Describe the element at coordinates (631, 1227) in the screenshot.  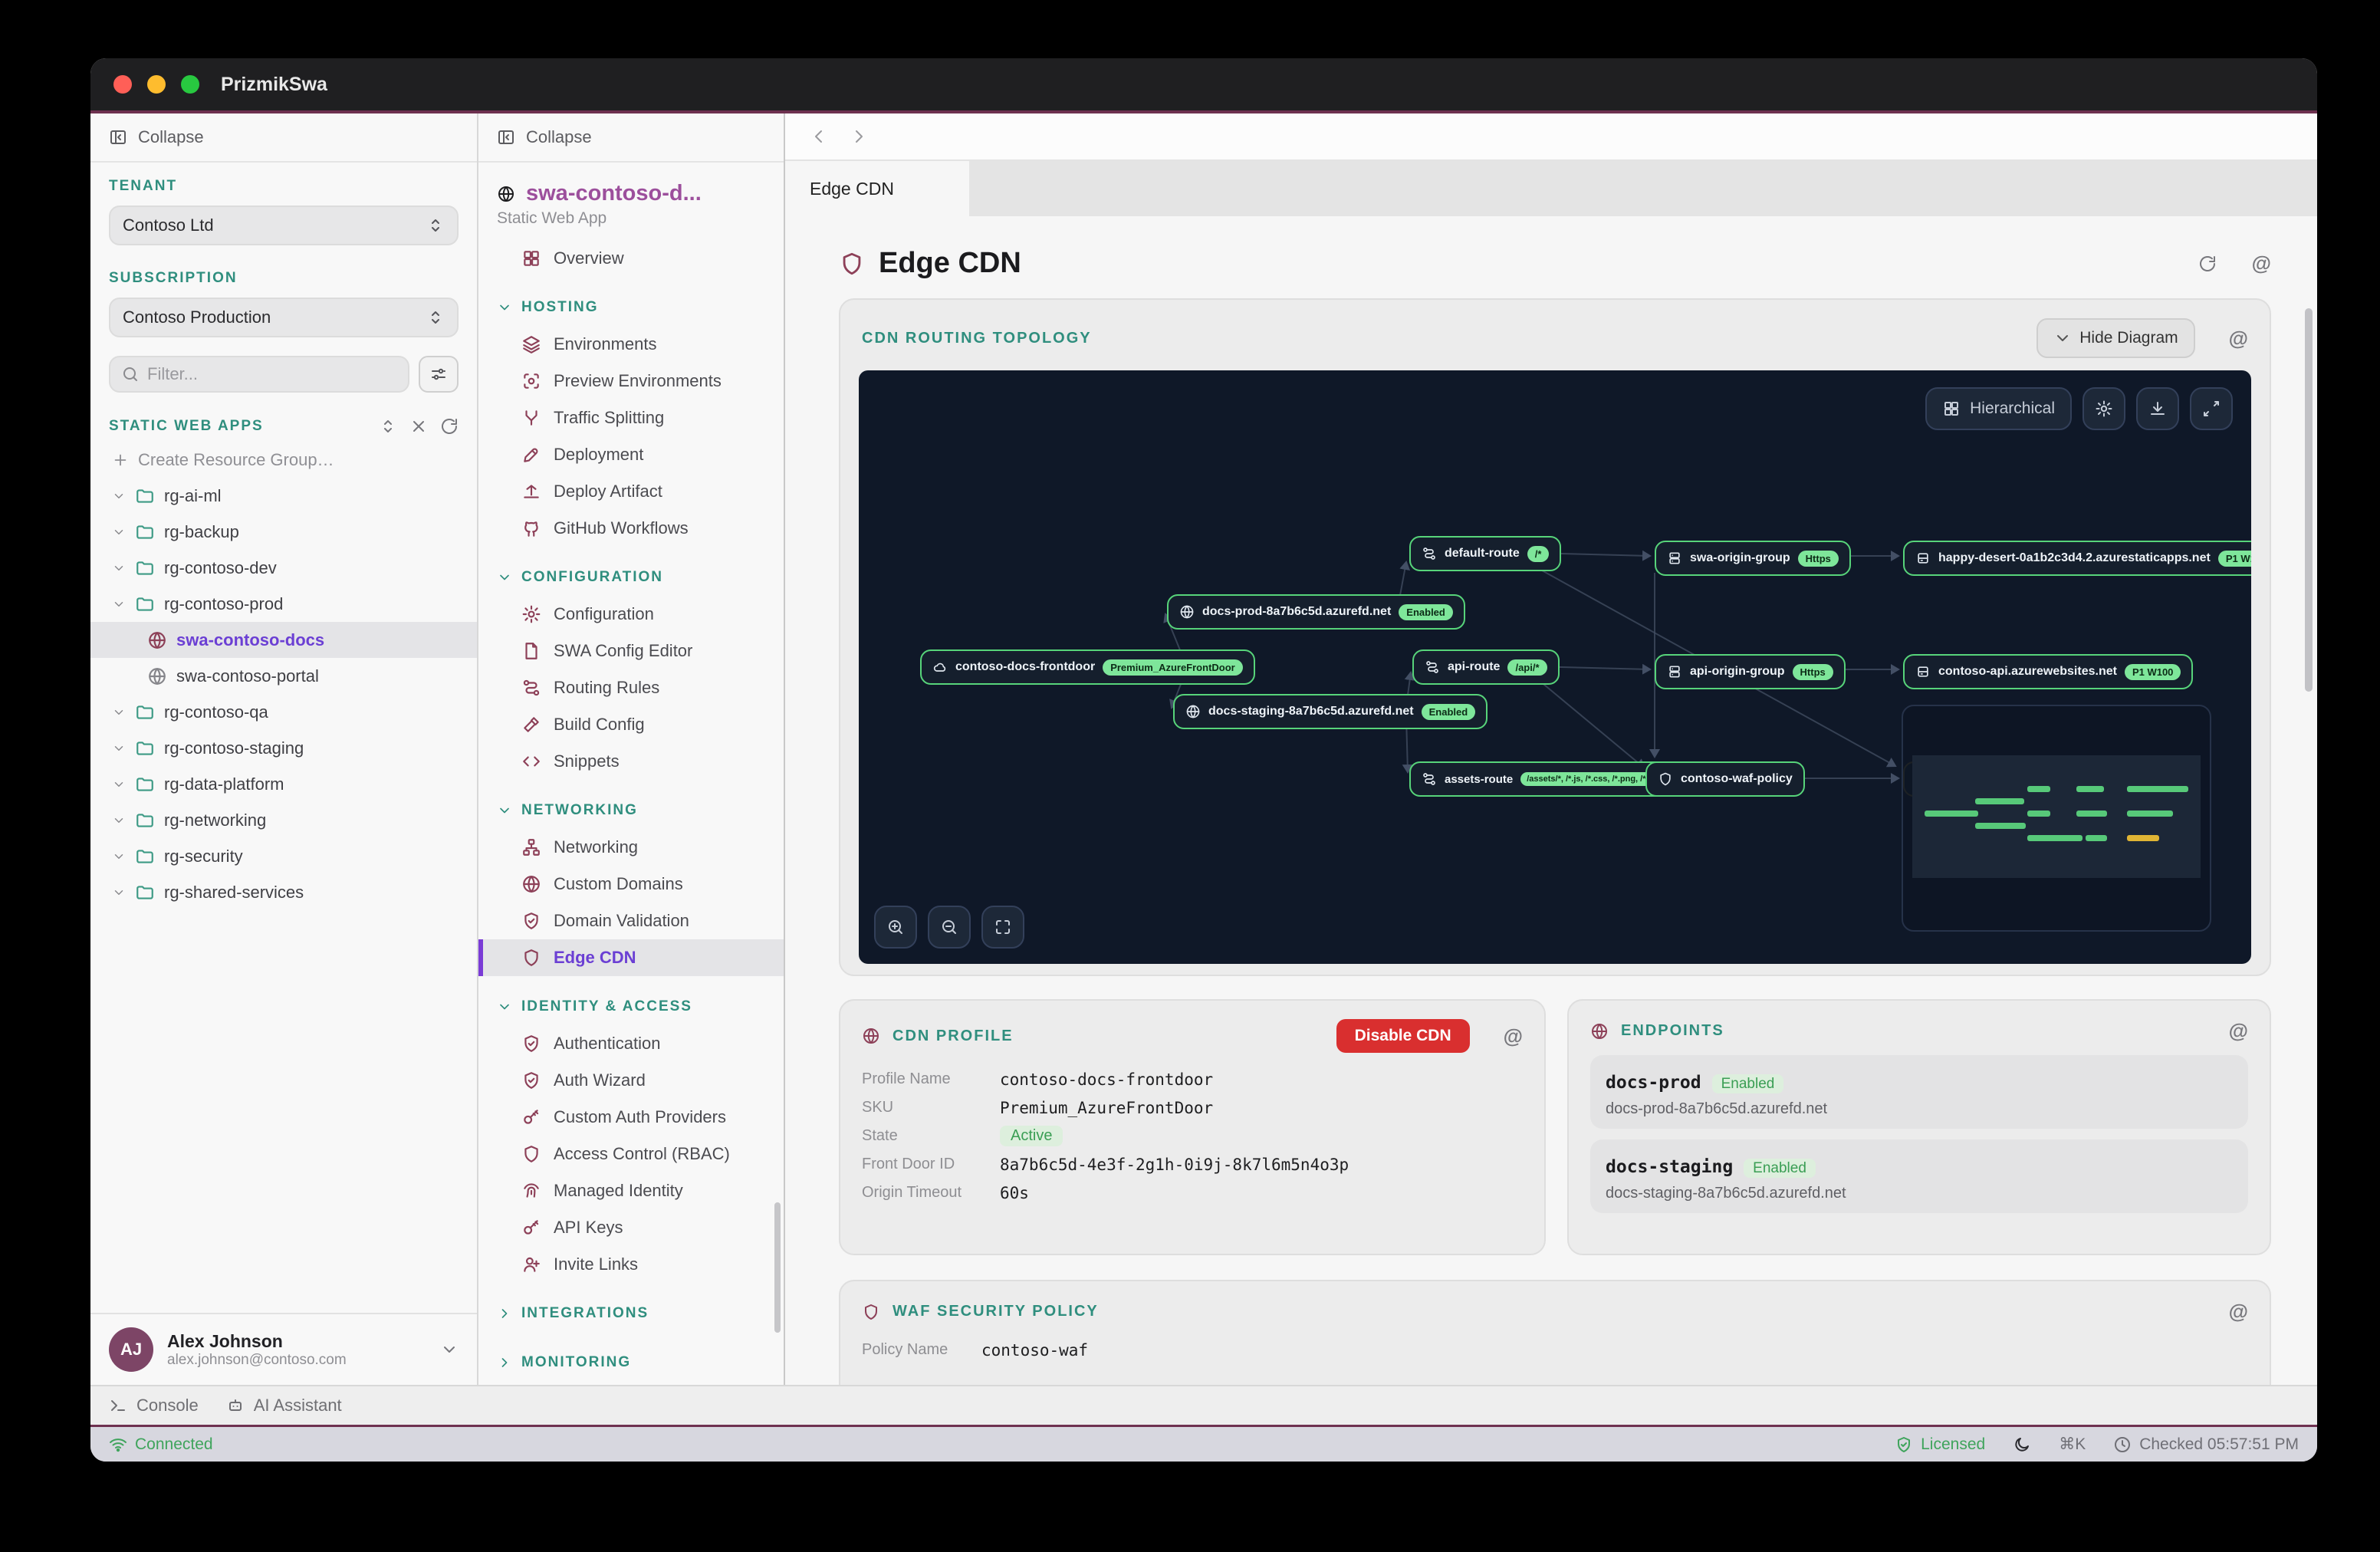
I see `nav-item-api-keys: API Keys` at that location.